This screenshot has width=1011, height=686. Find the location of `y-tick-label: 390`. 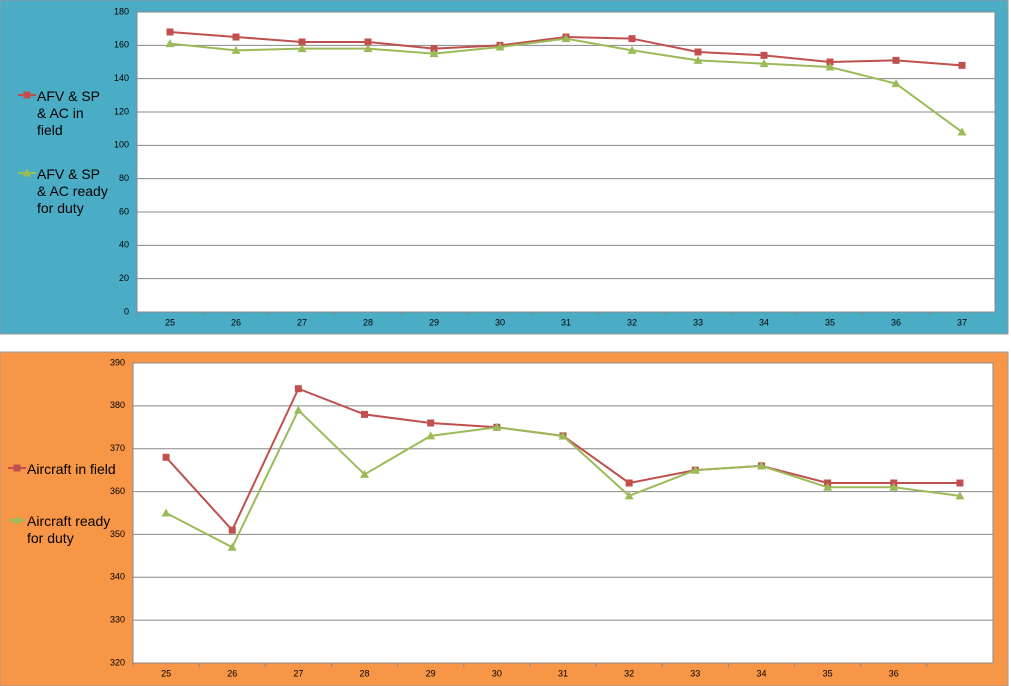

y-tick-label: 390 is located at coordinates (117, 362).